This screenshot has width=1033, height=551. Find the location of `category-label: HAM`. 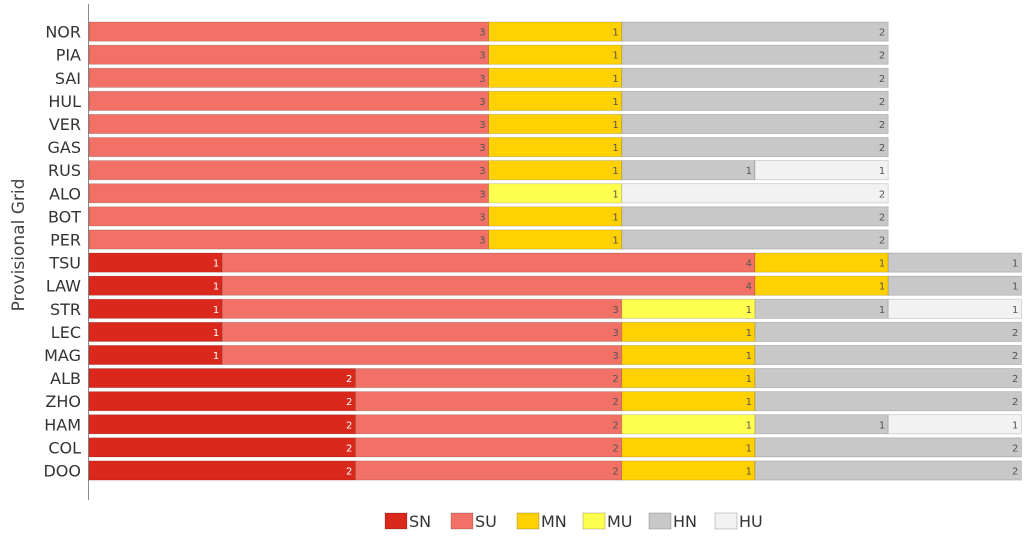

category-label: HAM is located at coordinates (62, 424).